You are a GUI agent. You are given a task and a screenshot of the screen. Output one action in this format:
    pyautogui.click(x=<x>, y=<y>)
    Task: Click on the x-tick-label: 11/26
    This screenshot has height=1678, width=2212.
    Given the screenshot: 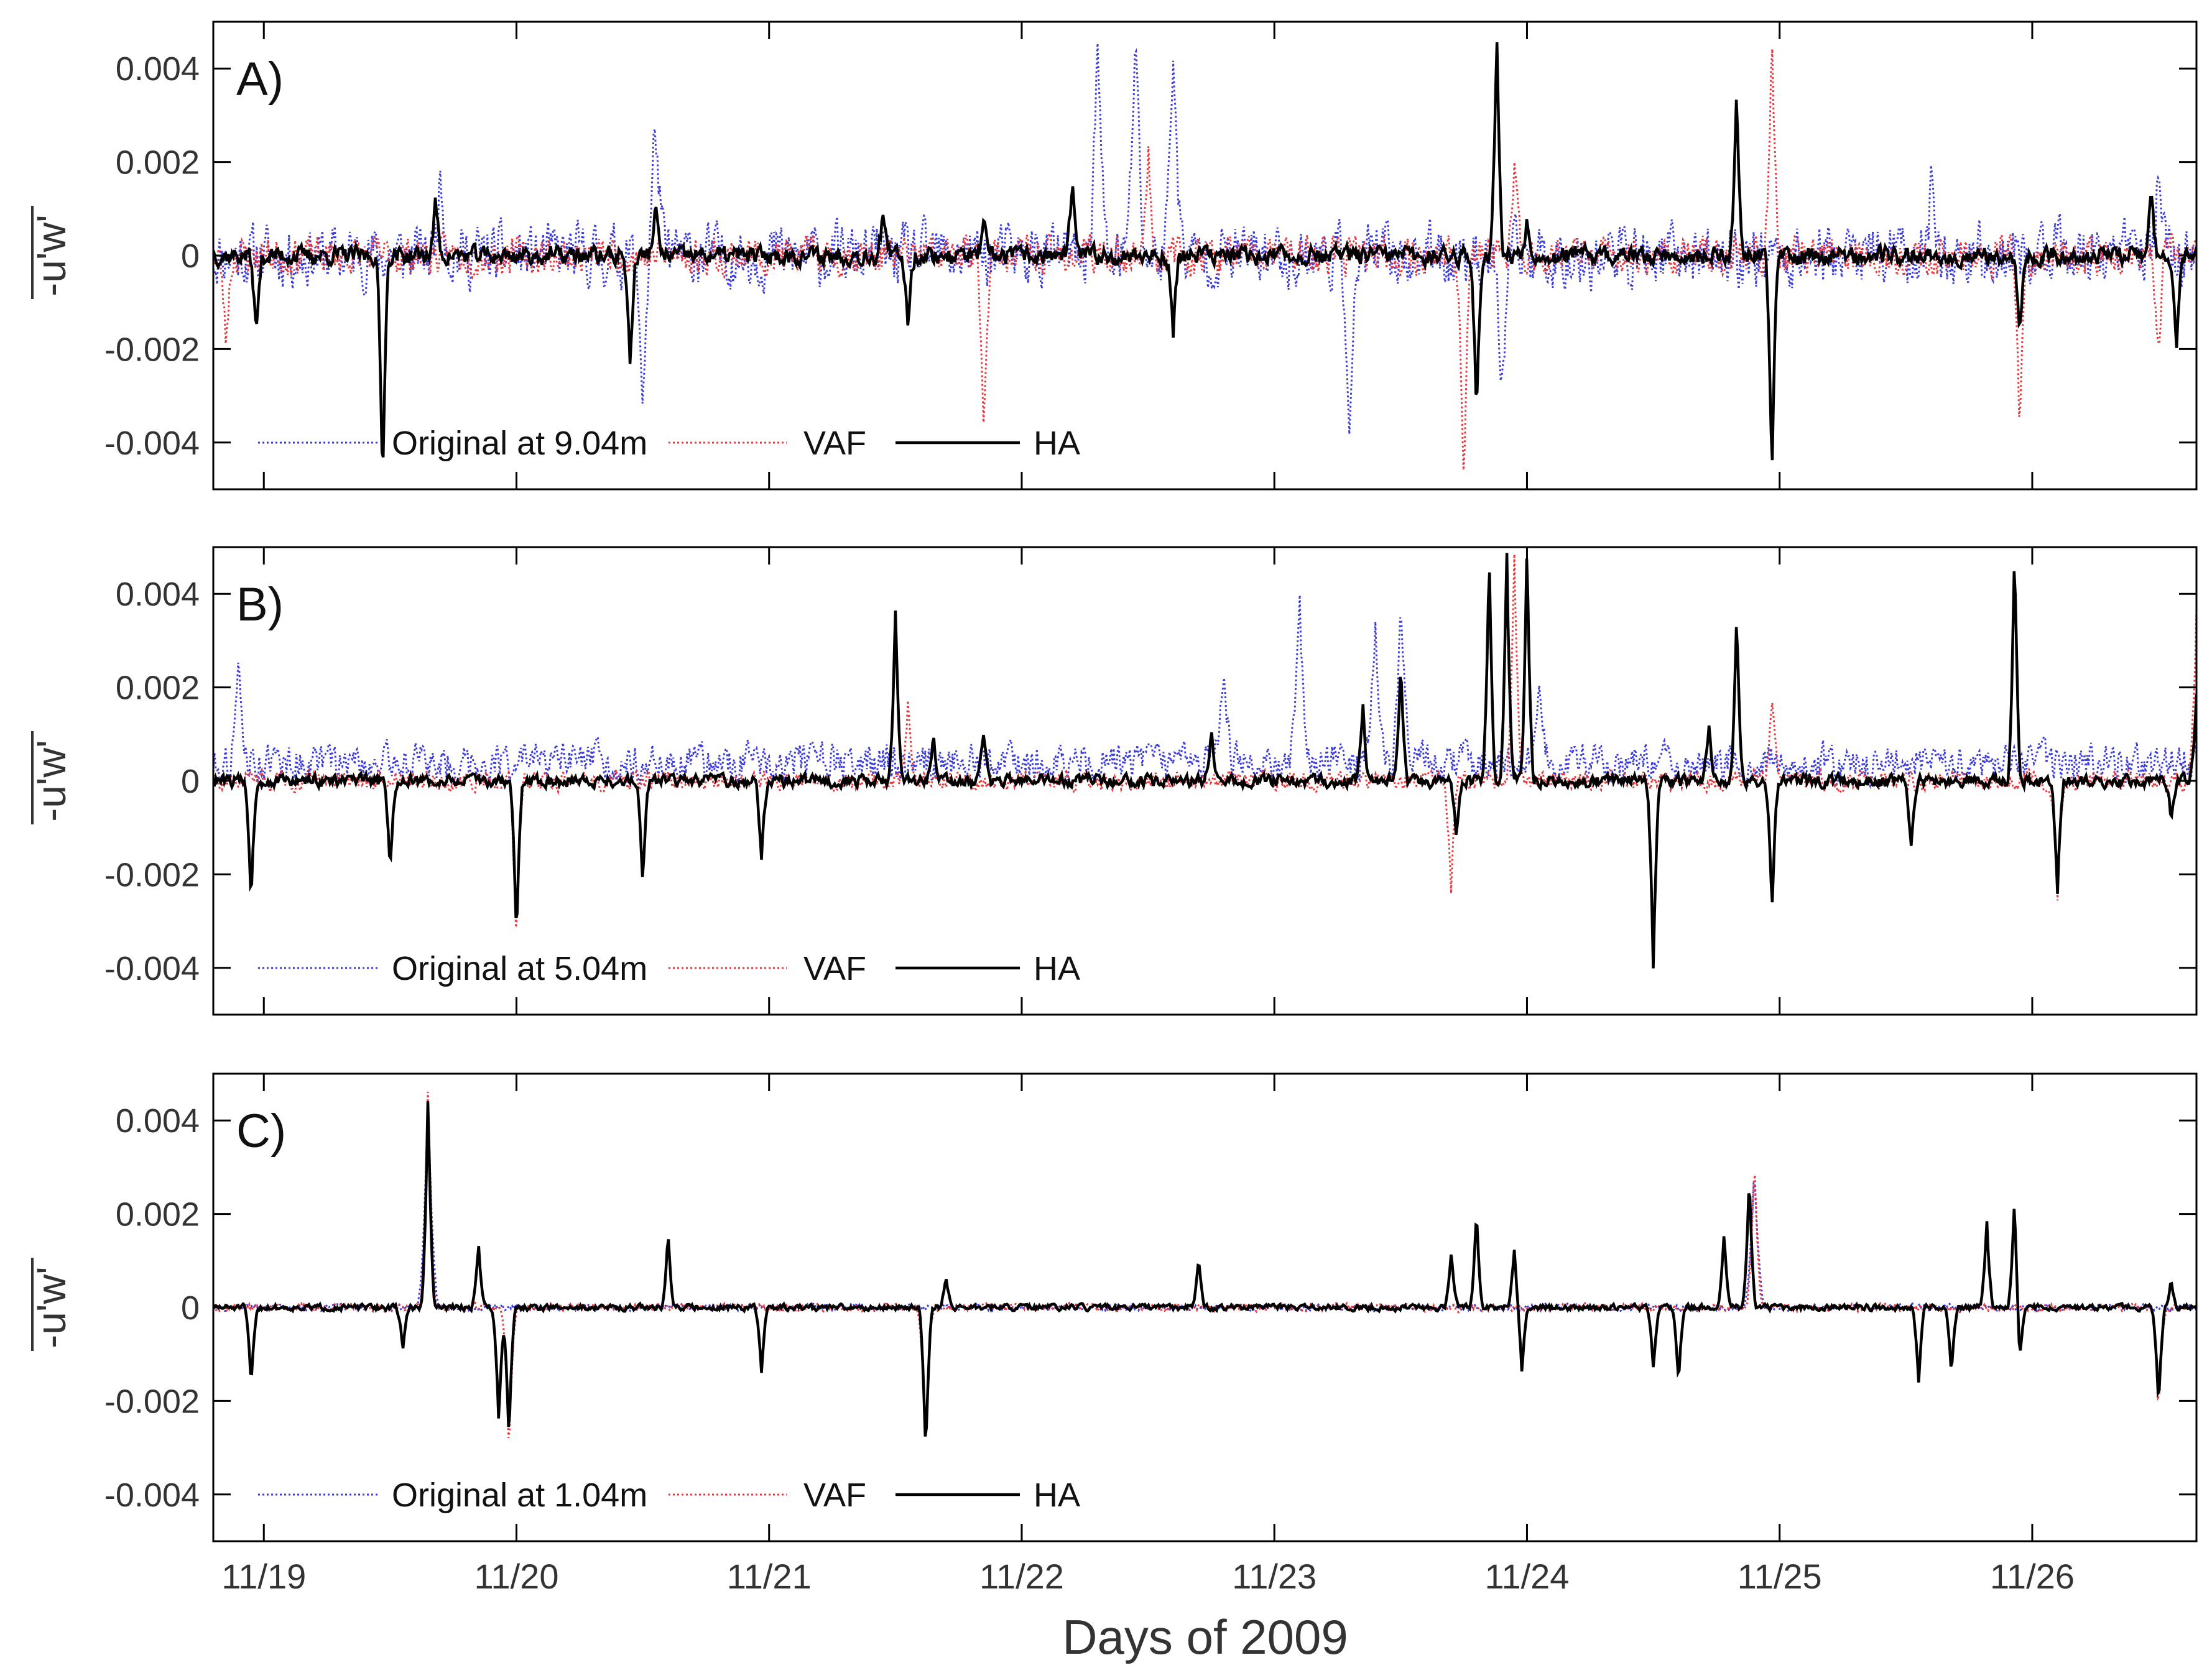 What is the action you would take?
    pyautogui.click(x=2032, y=1576)
    